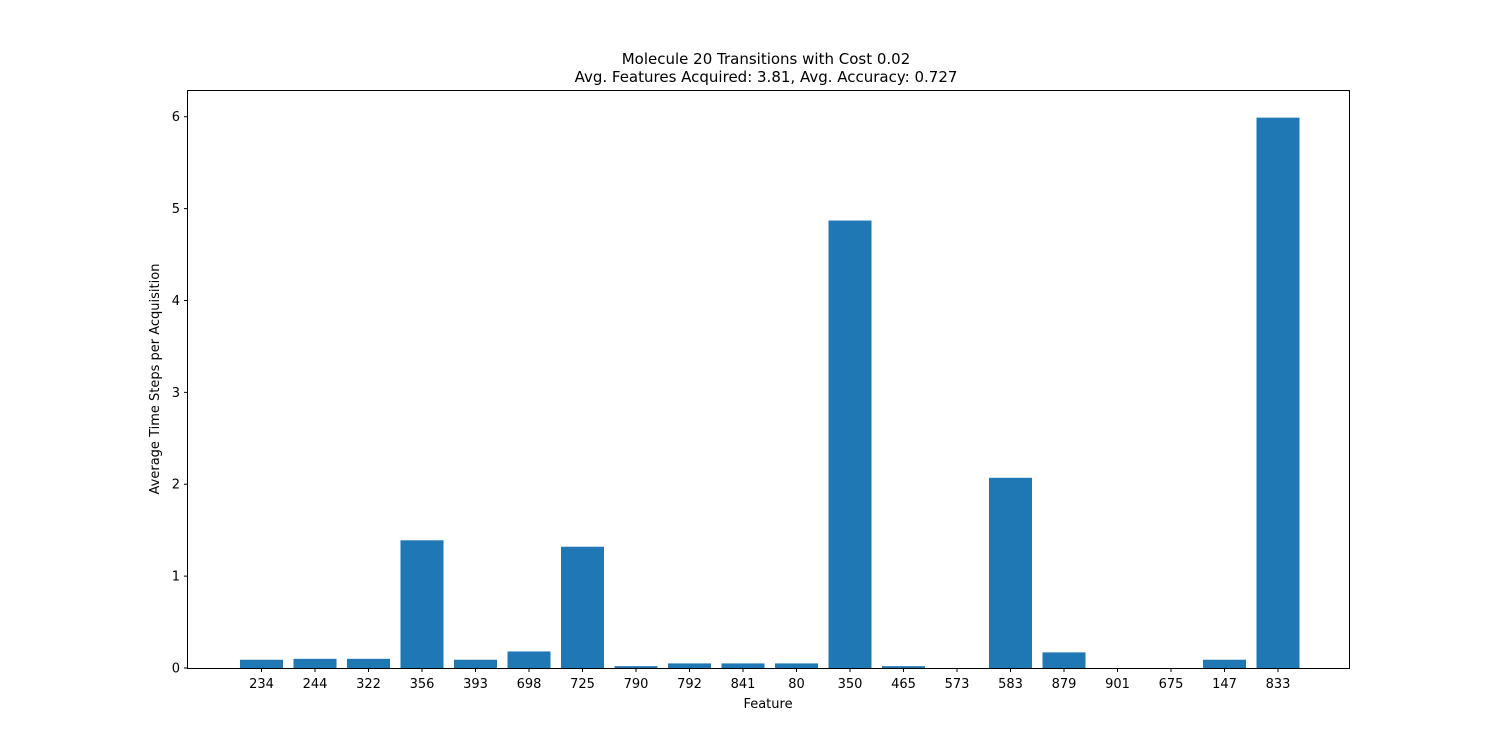 This screenshot has height=750, width=1500. What do you see at coordinates (315, 684) in the screenshot?
I see `x-tick-label: 244` at bounding box center [315, 684].